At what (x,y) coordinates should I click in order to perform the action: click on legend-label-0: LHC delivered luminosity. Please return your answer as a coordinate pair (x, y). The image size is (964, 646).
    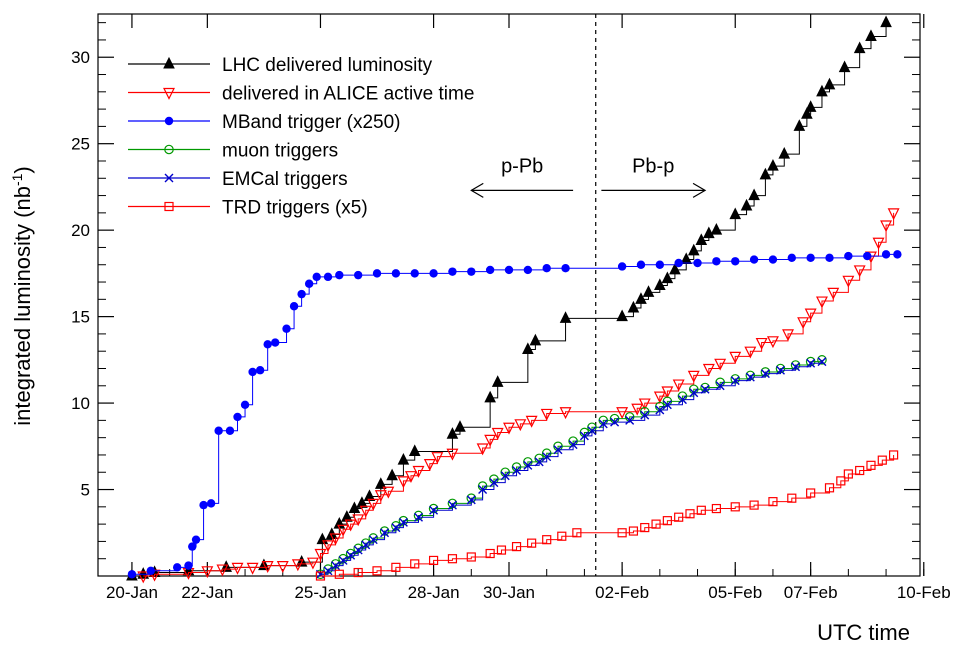
    Looking at the image, I should click on (327, 65).